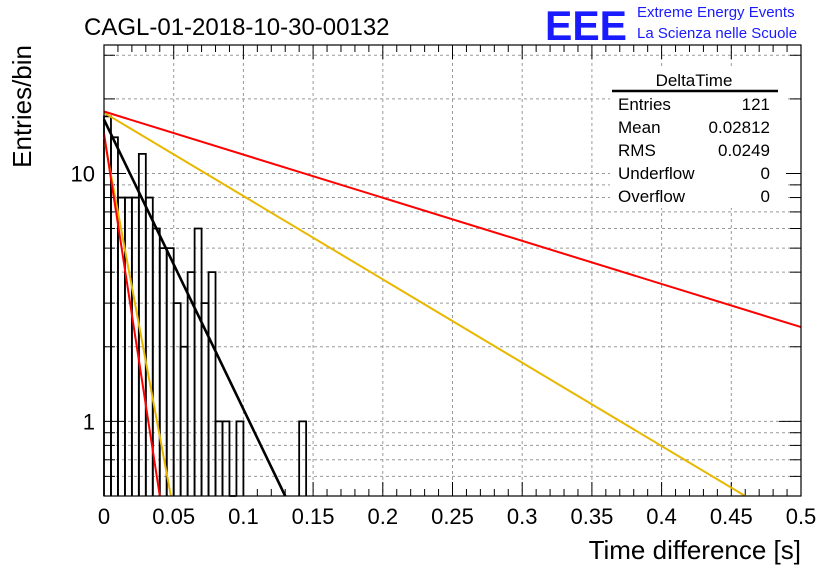 The width and height of the screenshot is (836, 572). Describe the element at coordinates (756, 104) in the screenshot. I see `stats-row-value: 121` at that location.